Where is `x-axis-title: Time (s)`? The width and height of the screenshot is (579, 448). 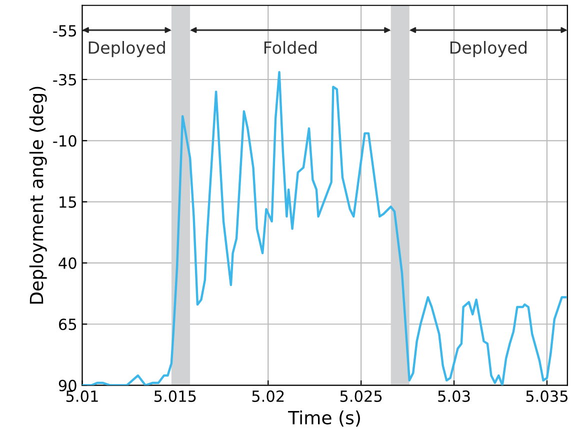
x-axis-title: Time (s) is located at coordinates (324, 418).